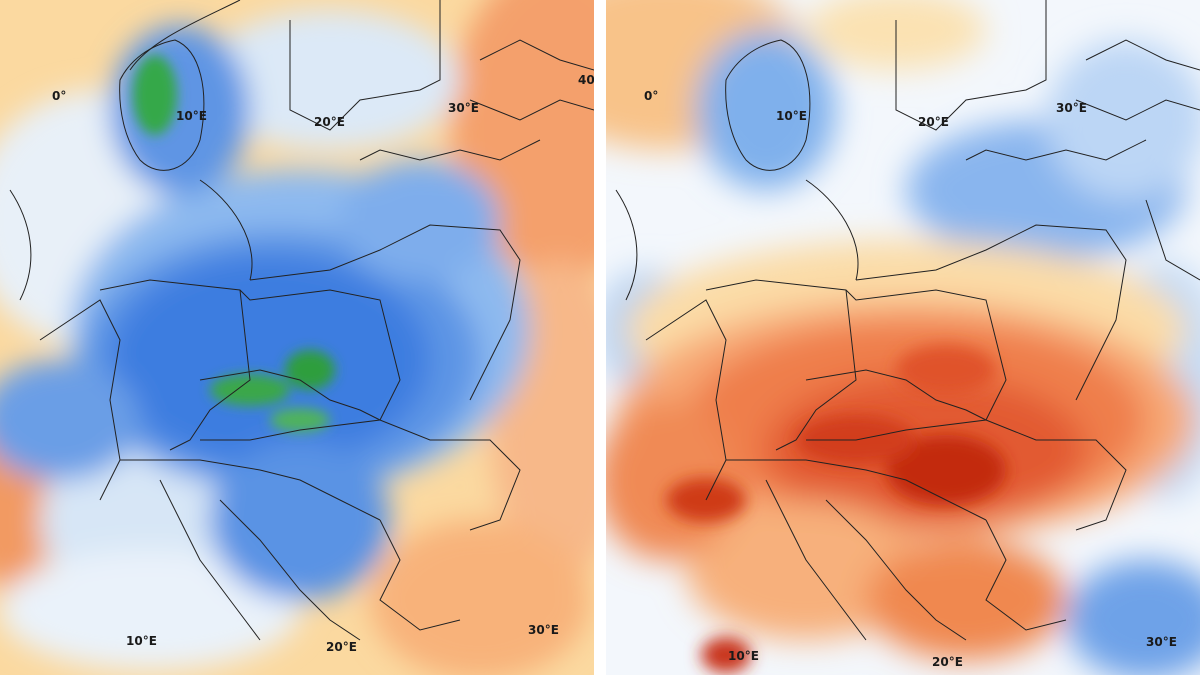 Image resolution: width=1200 pixels, height=675 pixels. I want to click on lon-label-40-top: 40, so click(586, 80).